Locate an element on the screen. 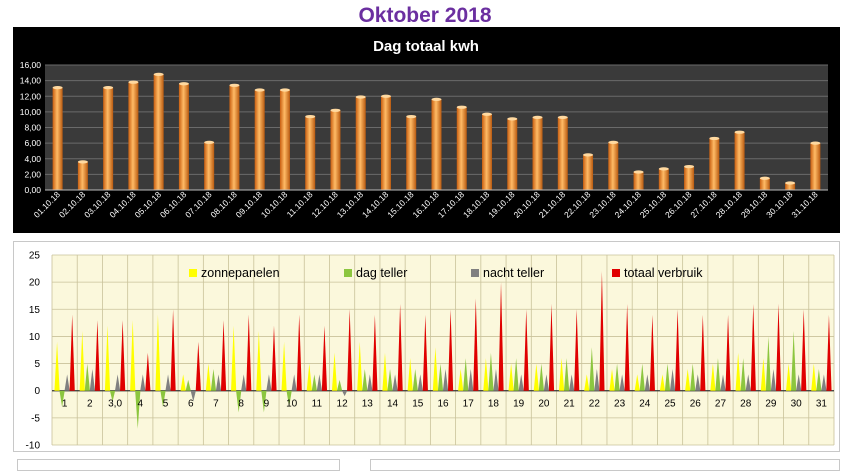 This screenshot has width=850, height=471. x-tick-label: 23 is located at coordinates (620, 404).